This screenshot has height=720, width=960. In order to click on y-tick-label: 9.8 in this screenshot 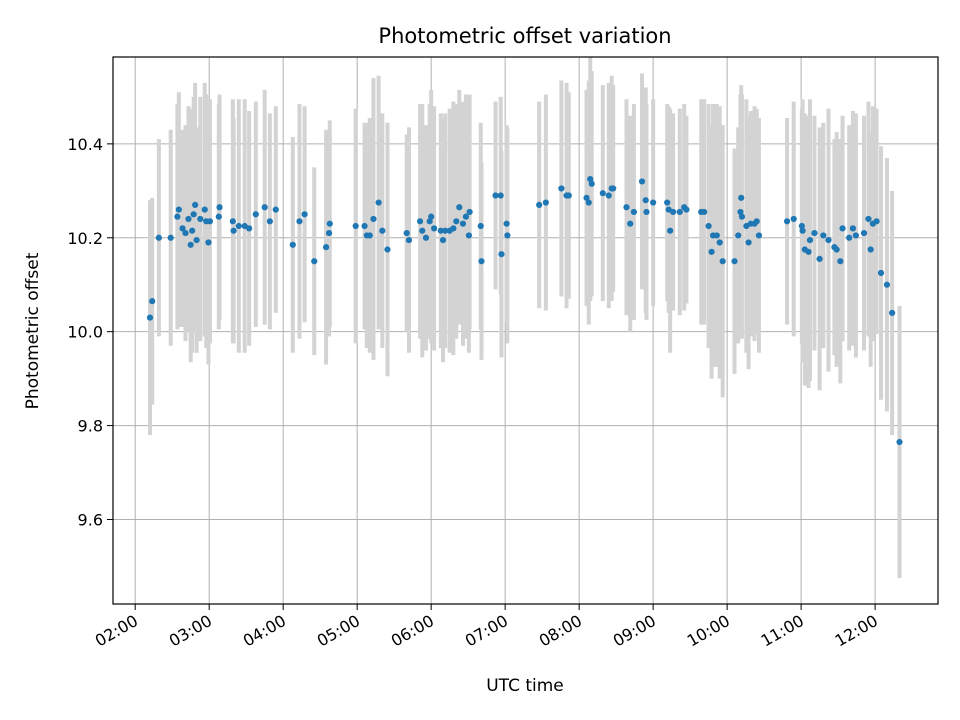, I will do `click(90, 426)`.